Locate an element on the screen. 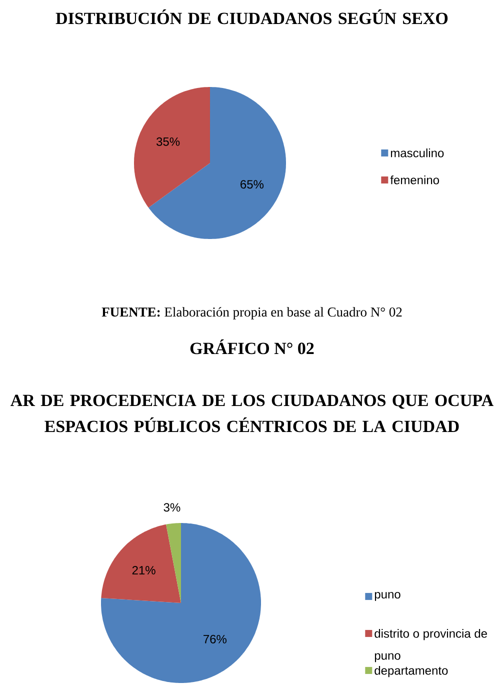  legend-label: departamento is located at coordinates (411, 672).